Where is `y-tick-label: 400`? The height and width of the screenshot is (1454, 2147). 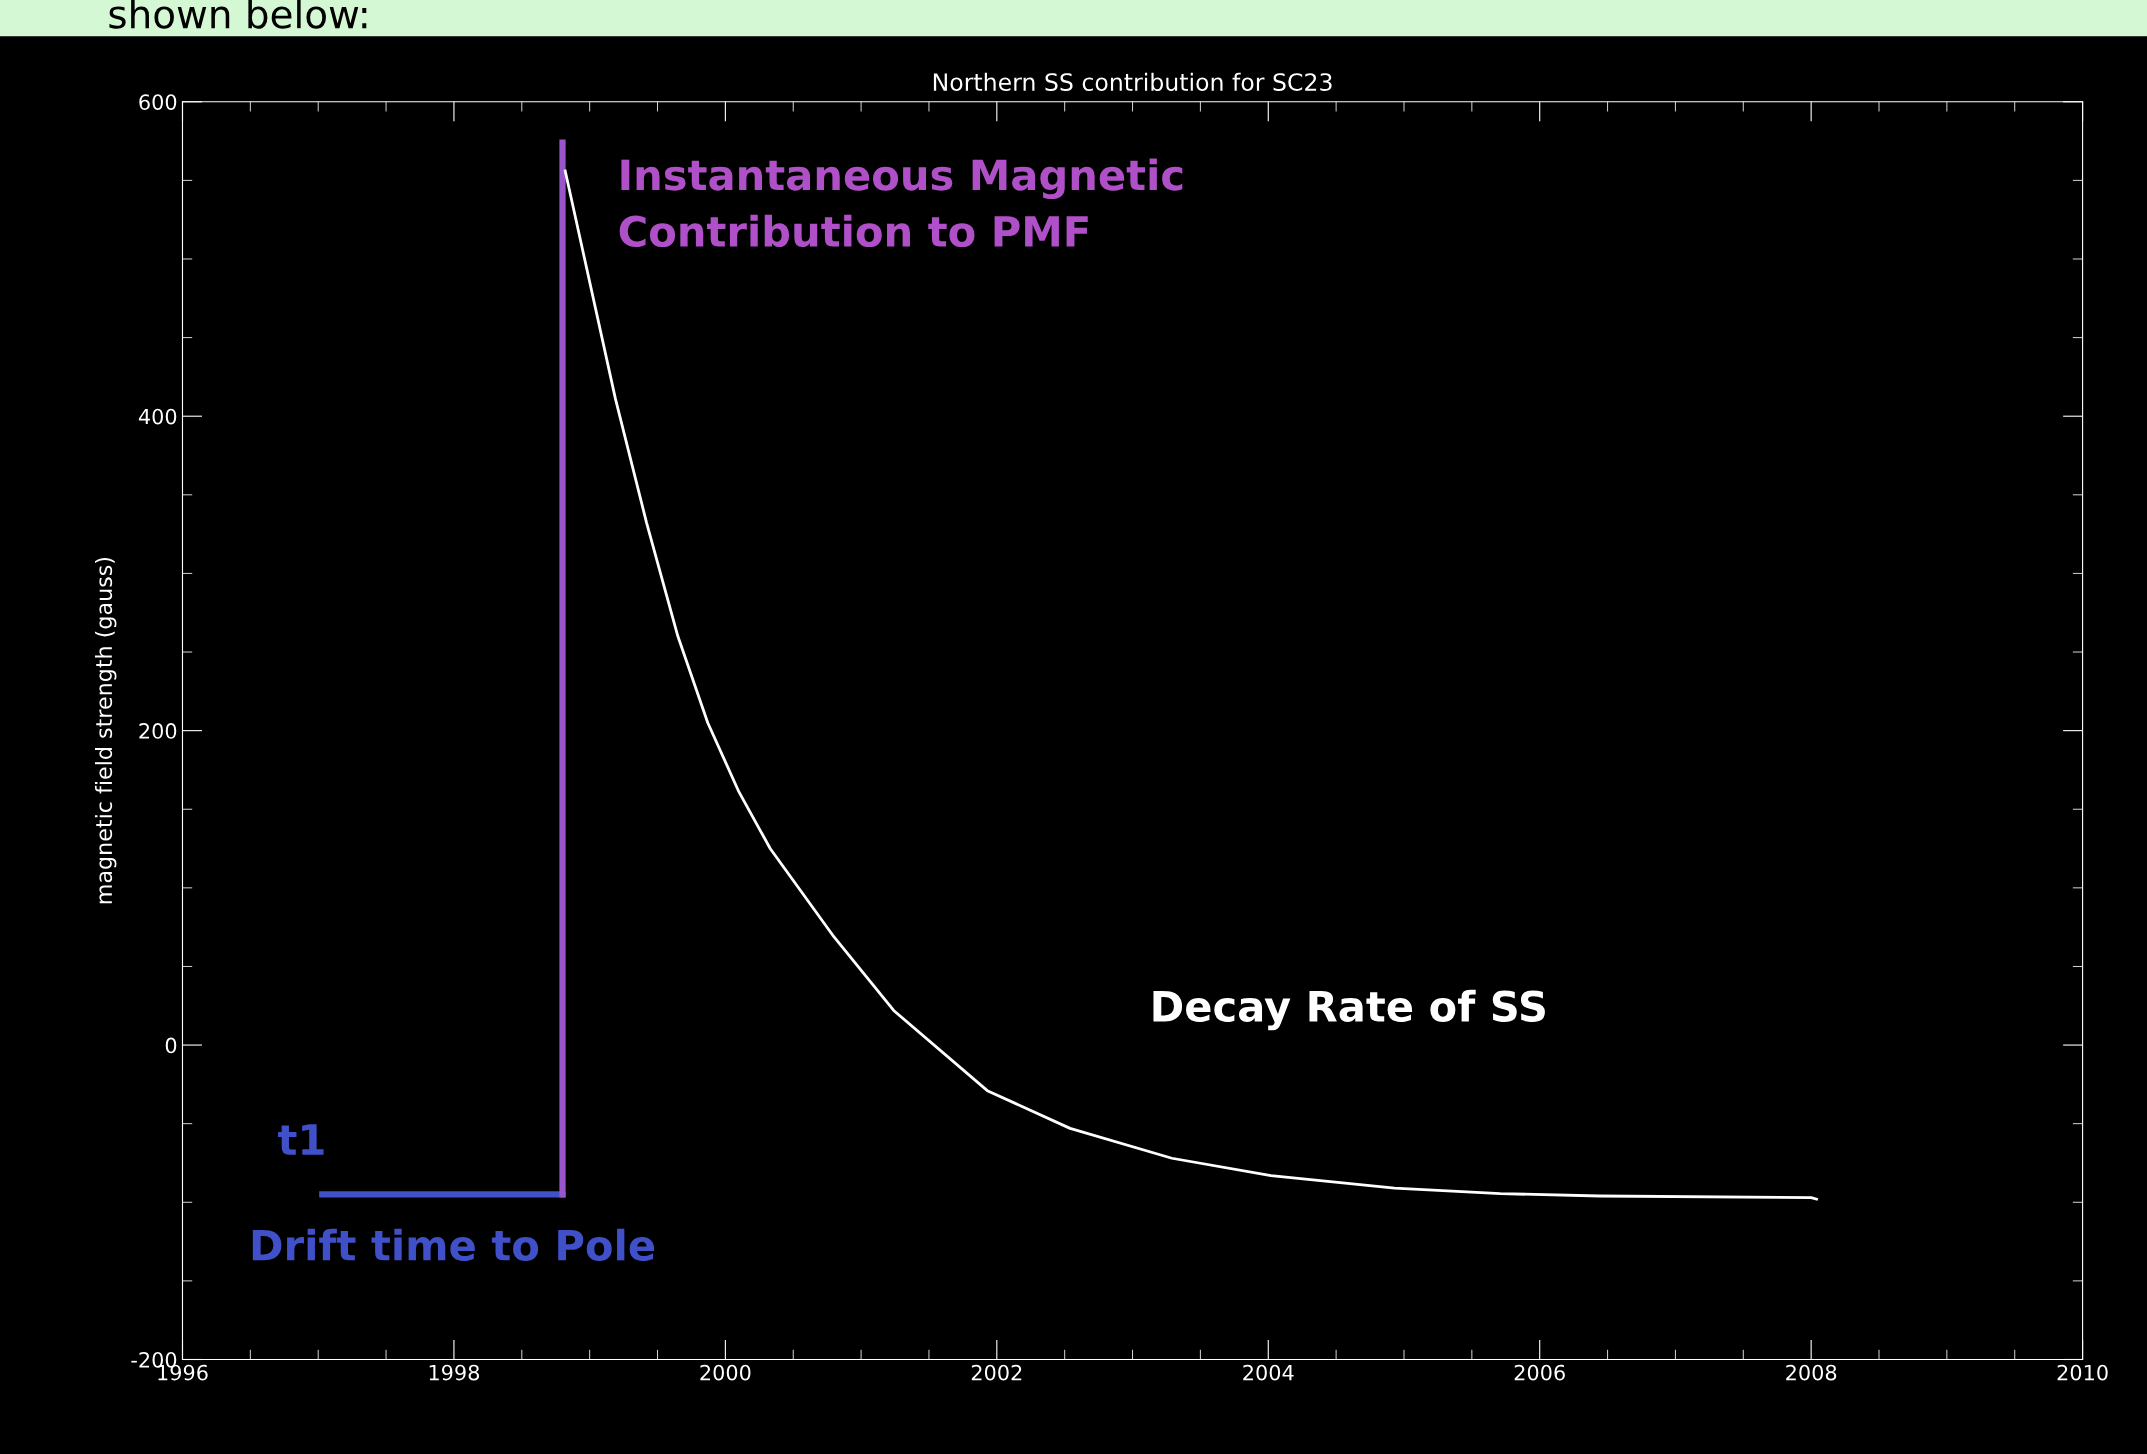
y-tick-label: 400 is located at coordinates (157, 416).